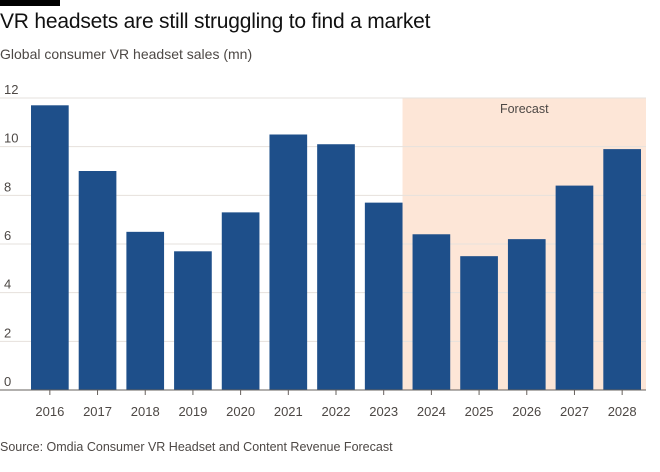  What do you see at coordinates (574, 287) in the screenshot?
I see `bar-2027` at bounding box center [574, 287].